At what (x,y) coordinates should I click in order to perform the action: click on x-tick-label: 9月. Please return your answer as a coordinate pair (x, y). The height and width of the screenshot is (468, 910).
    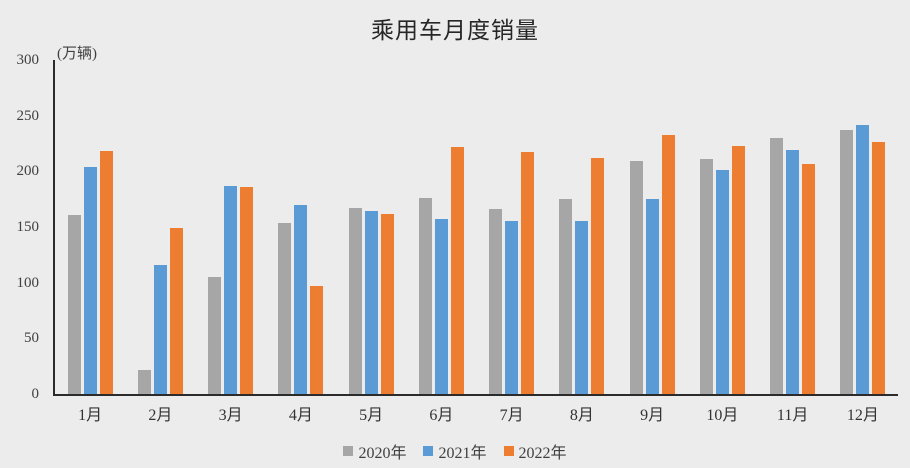
    Looking at the image, I should click on (652, 415).